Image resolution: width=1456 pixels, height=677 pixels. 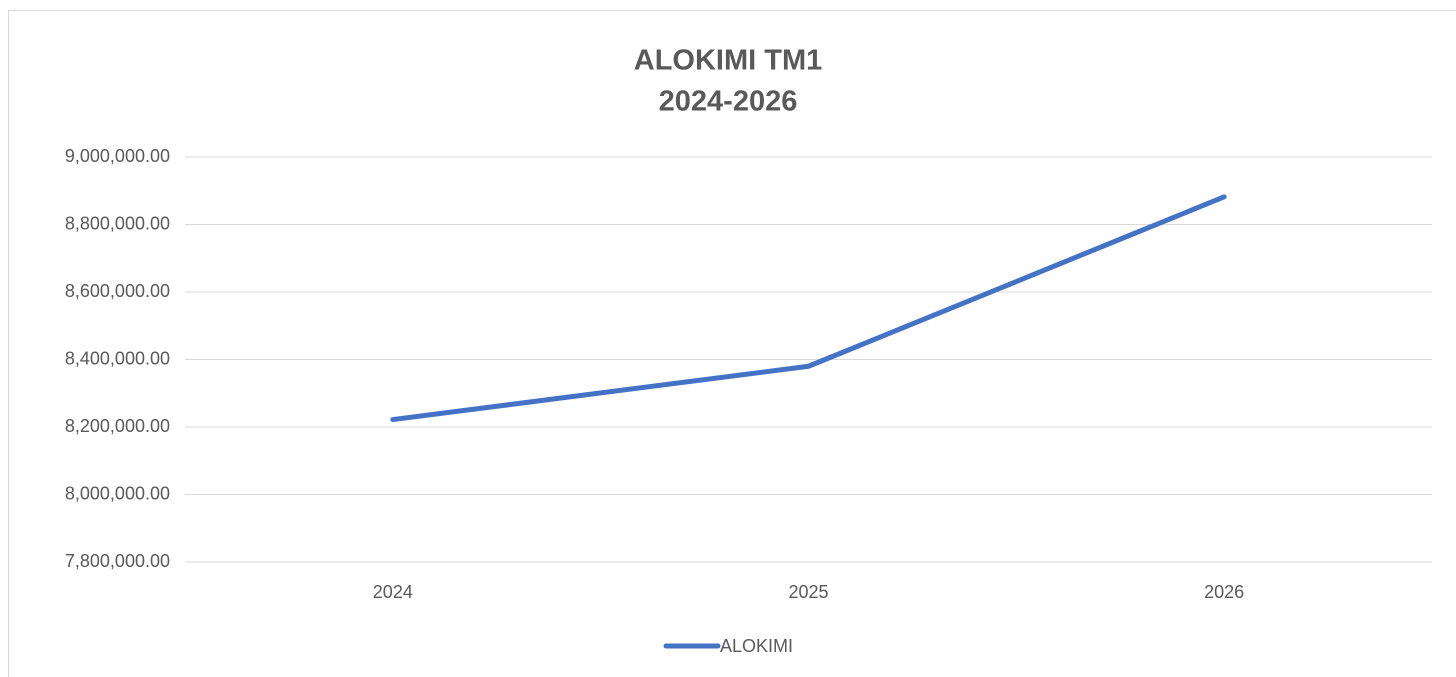 I want to click on chart-subtitle: 2024-2026, so click(x=728, y=102).